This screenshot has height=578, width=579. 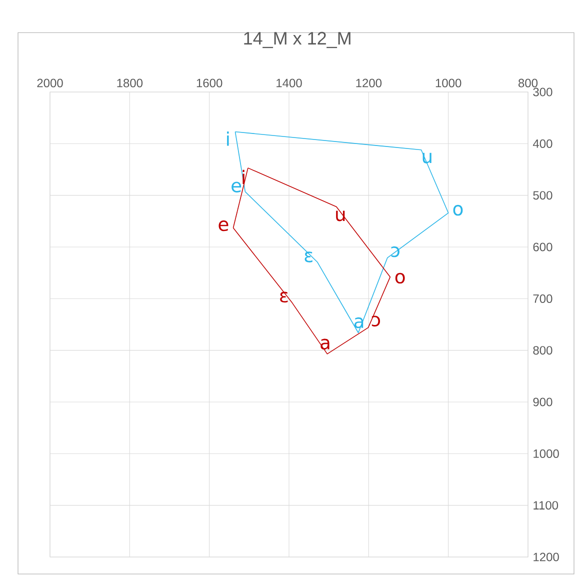 What do you see at coordinates (130, 83) in the screenshot?
I see `x-tick-label: 1800` at bounding box center [130, 83].